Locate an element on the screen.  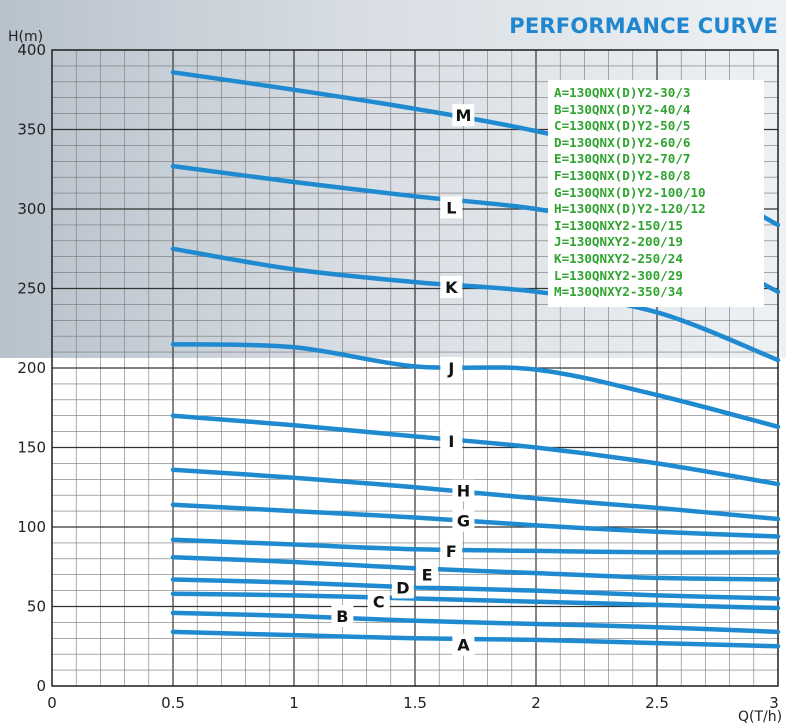
legend-entry: F=130QNX(D)Y2-80/8 is located at coordinates (622, 175).